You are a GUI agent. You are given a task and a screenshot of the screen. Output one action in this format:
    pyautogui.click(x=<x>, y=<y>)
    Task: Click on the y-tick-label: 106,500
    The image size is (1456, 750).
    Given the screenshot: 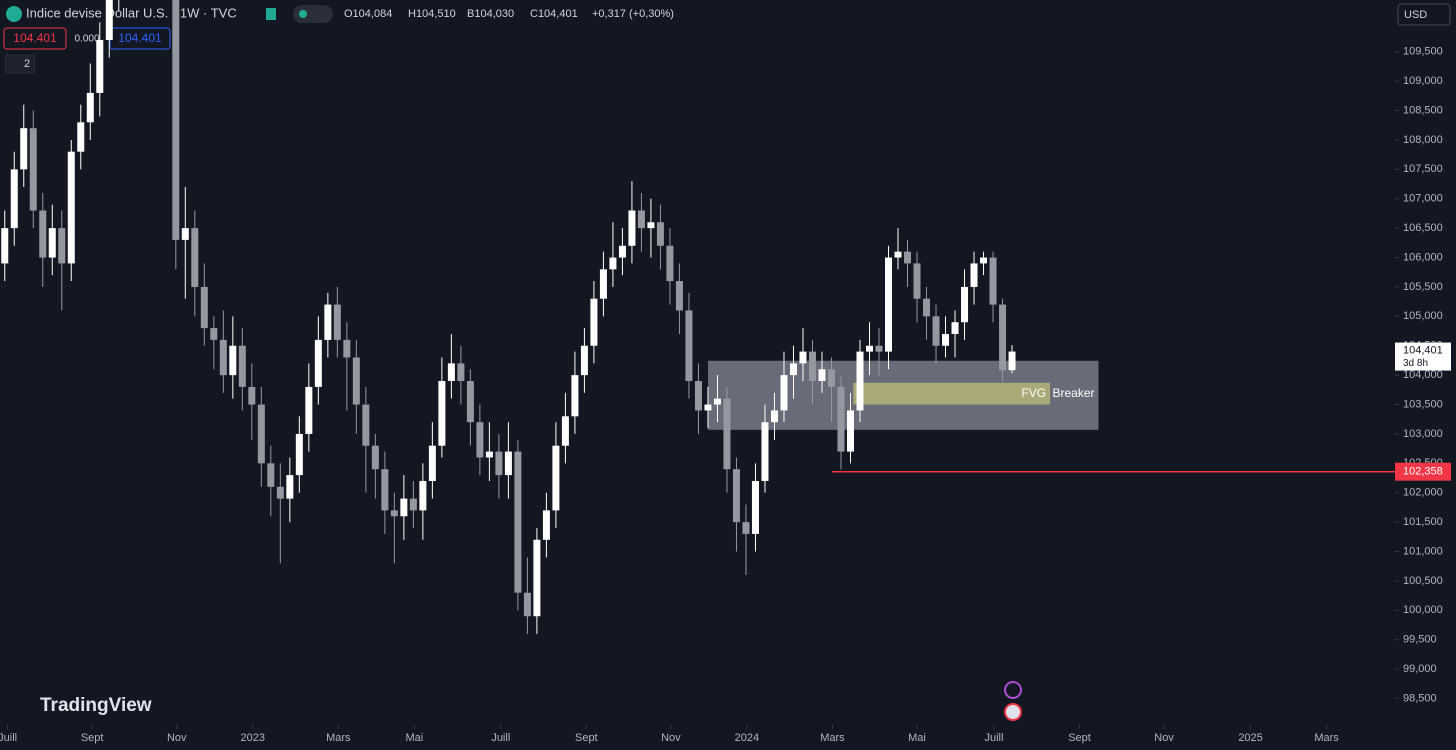 What is the action you would take?
    pyautogui.click(x=1423, y=228)
    